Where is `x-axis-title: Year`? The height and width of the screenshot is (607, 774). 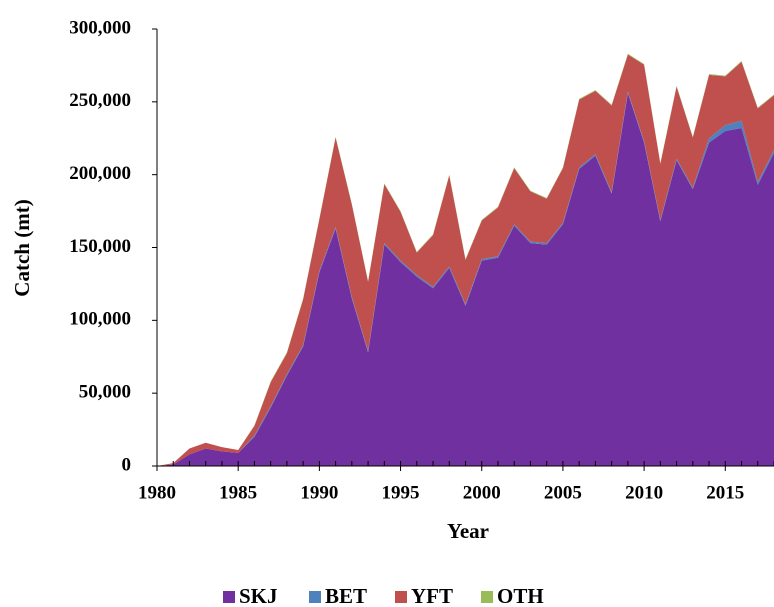
x-axis-title: Year is located at coordinates (468, 531).